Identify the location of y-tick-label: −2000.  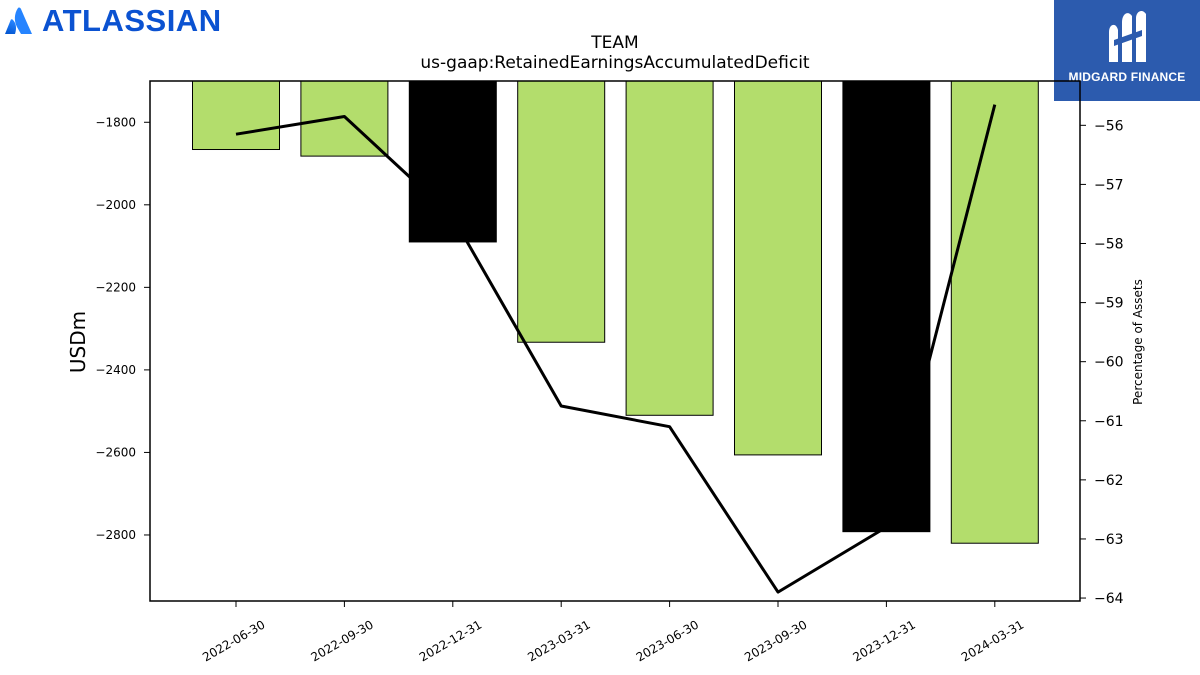
(115, 205).